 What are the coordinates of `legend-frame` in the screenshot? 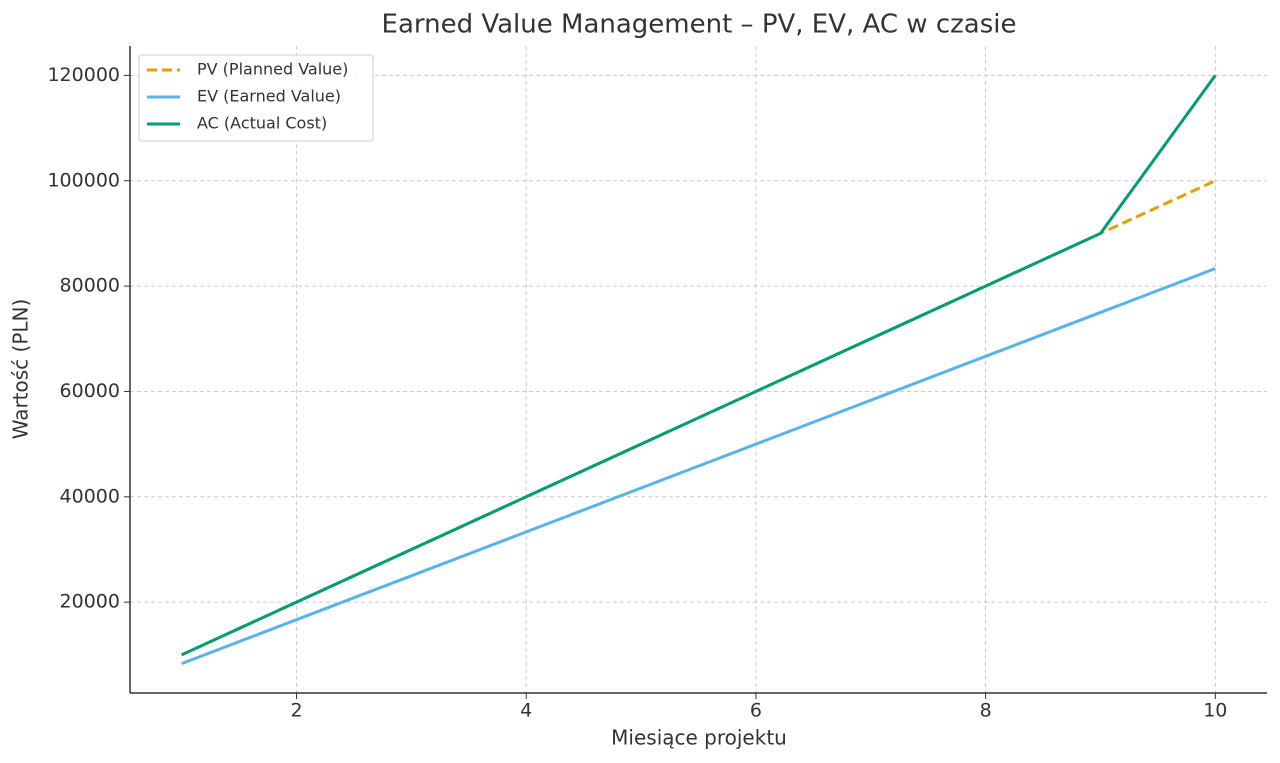 It's located at (256, 98).